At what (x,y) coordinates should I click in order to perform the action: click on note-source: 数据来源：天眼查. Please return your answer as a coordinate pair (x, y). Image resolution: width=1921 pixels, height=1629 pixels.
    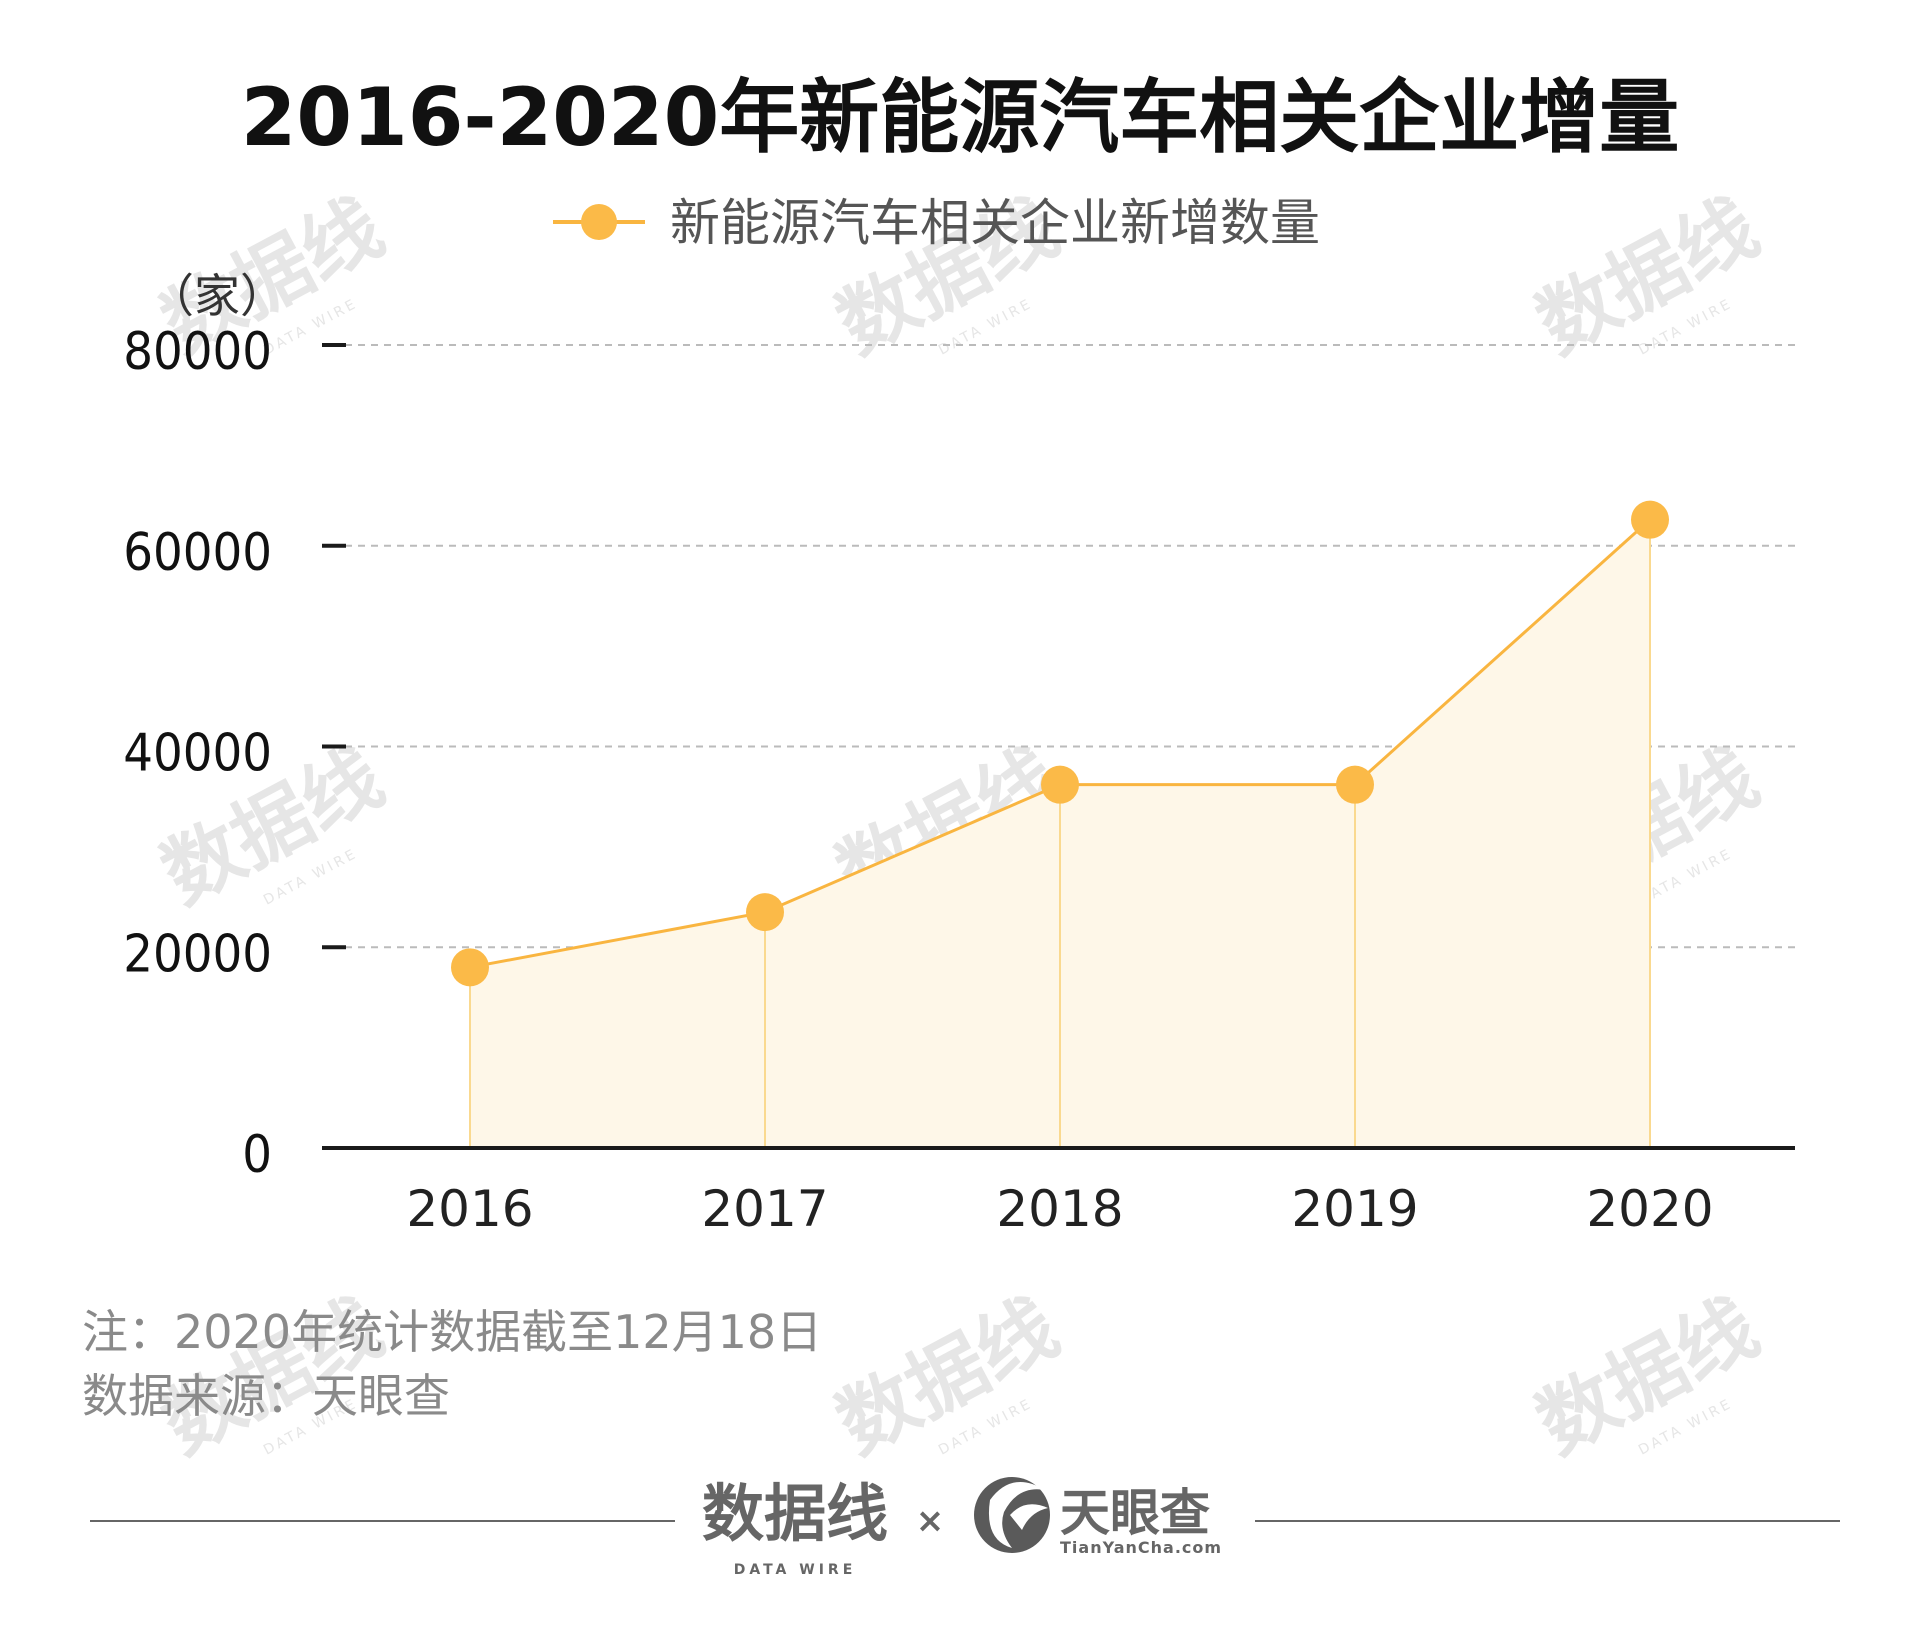
    Looking at the image, I should click on (266, 1396).